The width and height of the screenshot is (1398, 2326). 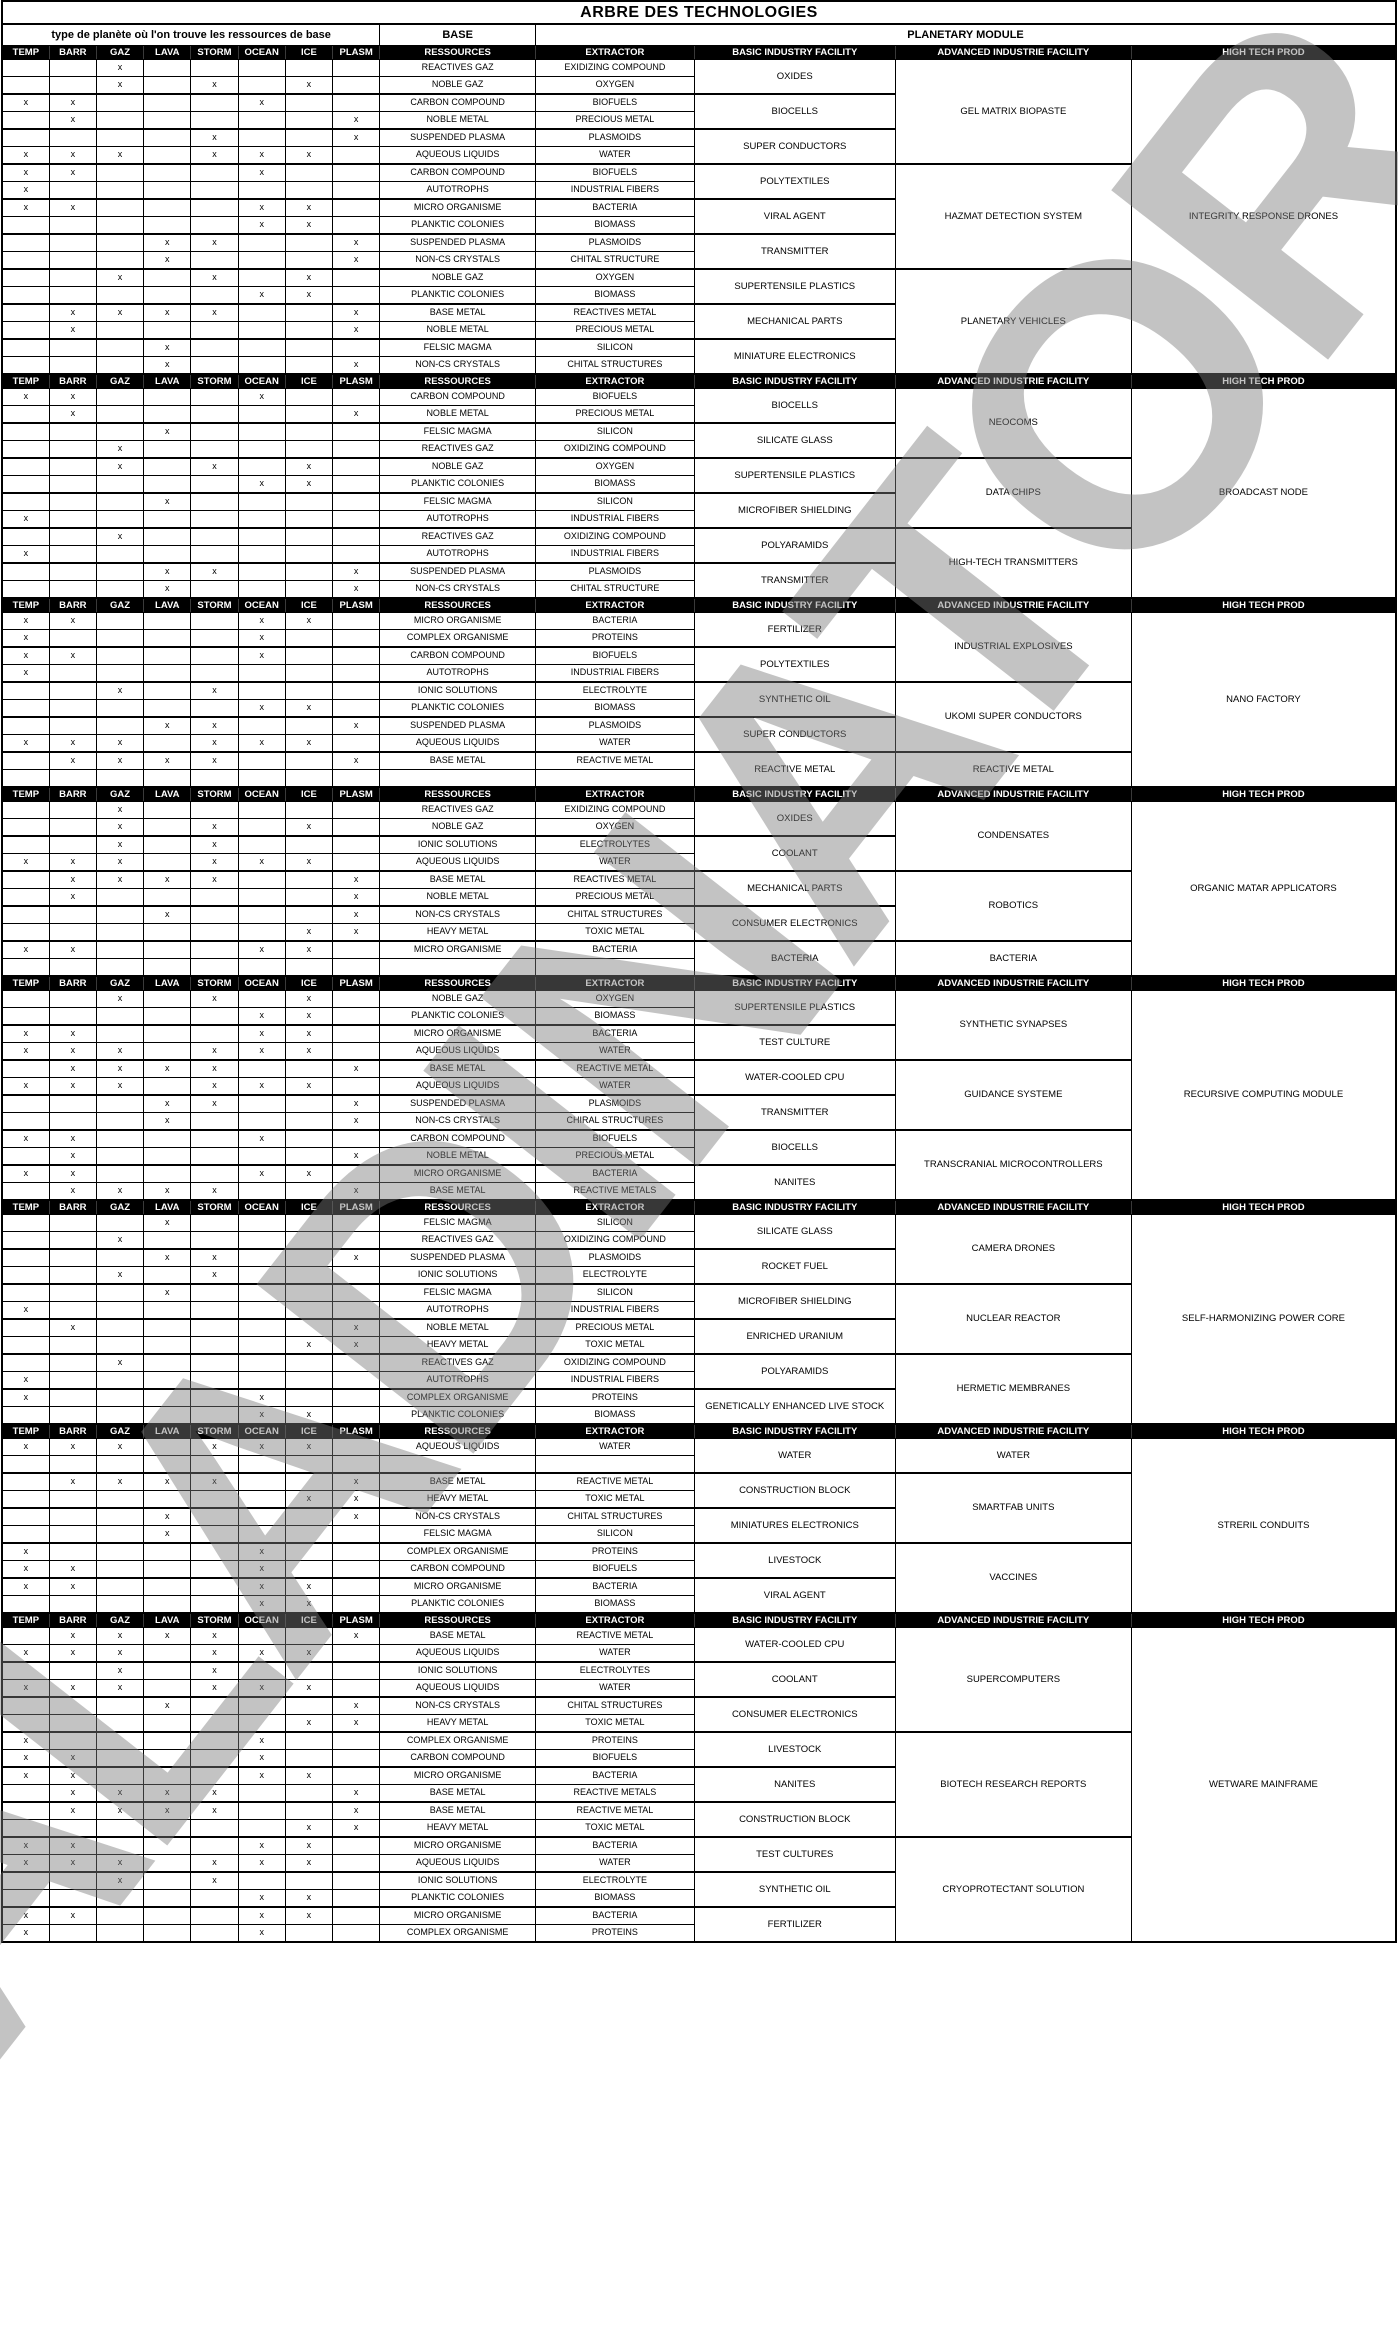 What do you see at coordinates (457, 1397) in the screenshot?
I see `resource-cell: COMPLEX ORGANISME` at bounding box center [457, 1397].